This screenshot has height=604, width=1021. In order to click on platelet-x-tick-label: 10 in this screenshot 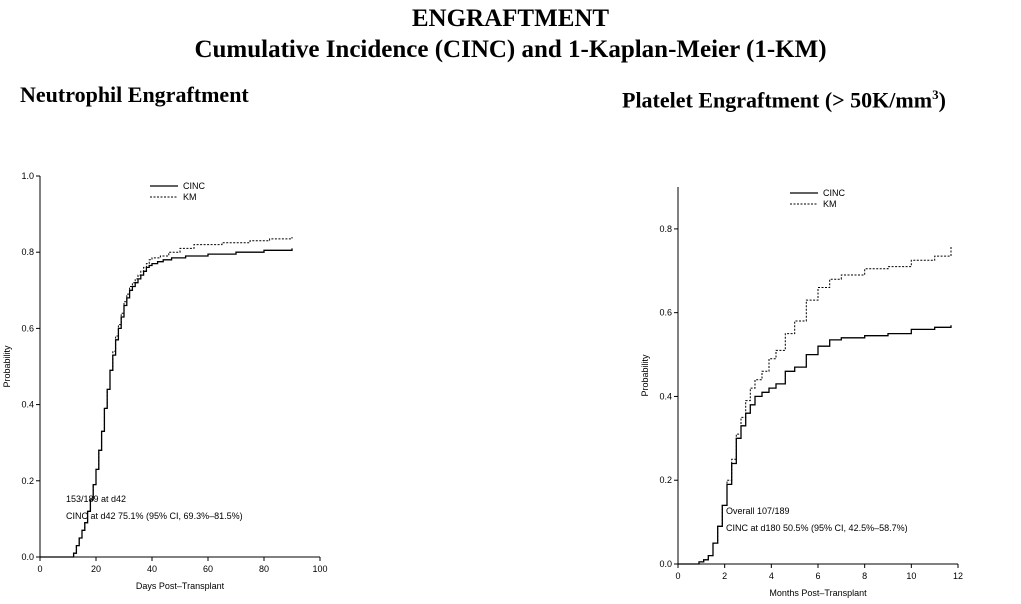, I will do `click(911, 576)`.